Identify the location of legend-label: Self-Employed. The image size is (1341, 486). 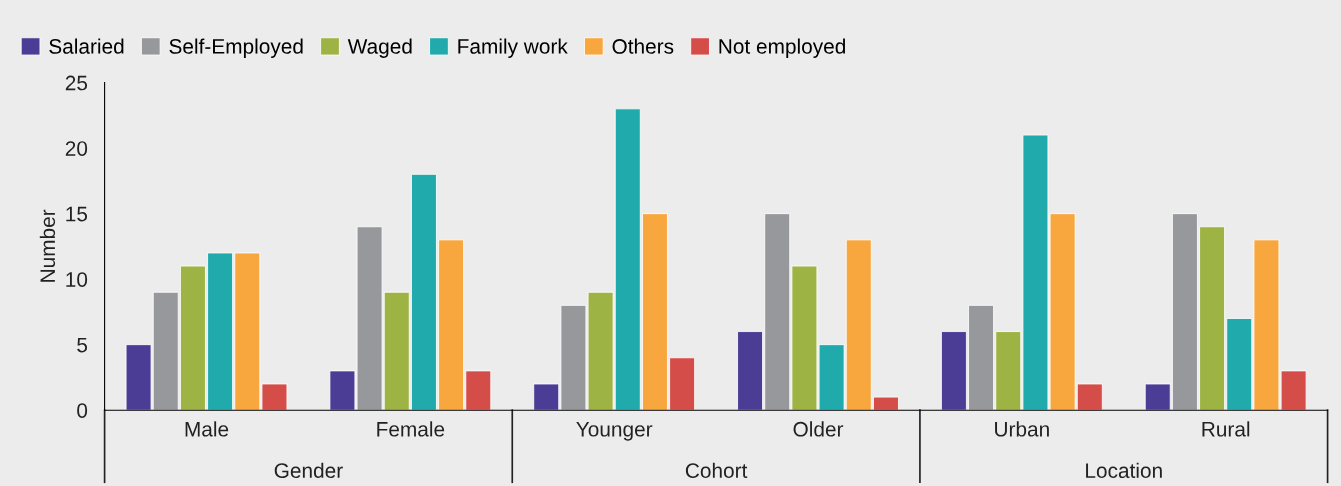
(236, 48).